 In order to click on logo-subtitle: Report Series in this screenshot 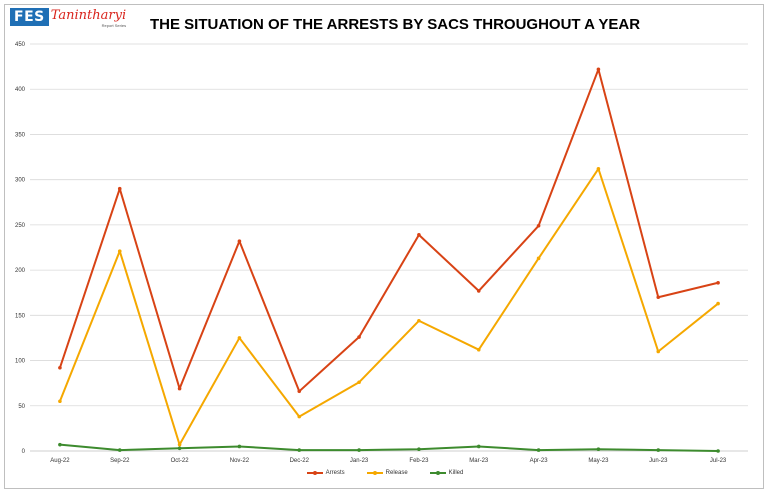, I will do `click(114, 25)`.